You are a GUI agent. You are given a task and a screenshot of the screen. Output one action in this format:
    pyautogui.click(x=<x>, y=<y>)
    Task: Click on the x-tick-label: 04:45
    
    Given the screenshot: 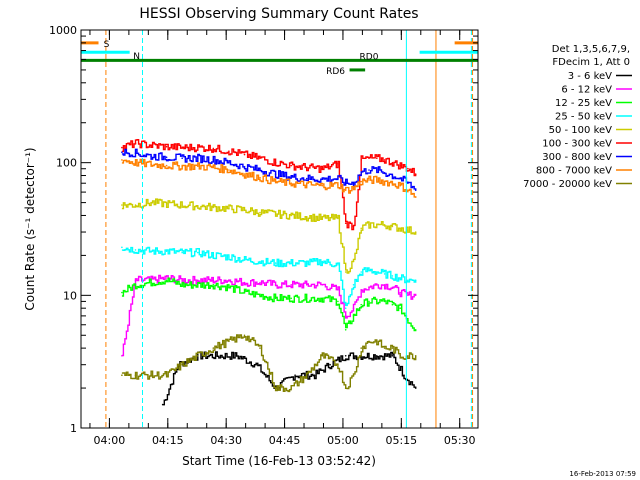 What is the action you would take?
    pyautogui.click(x=285, y=440)
    